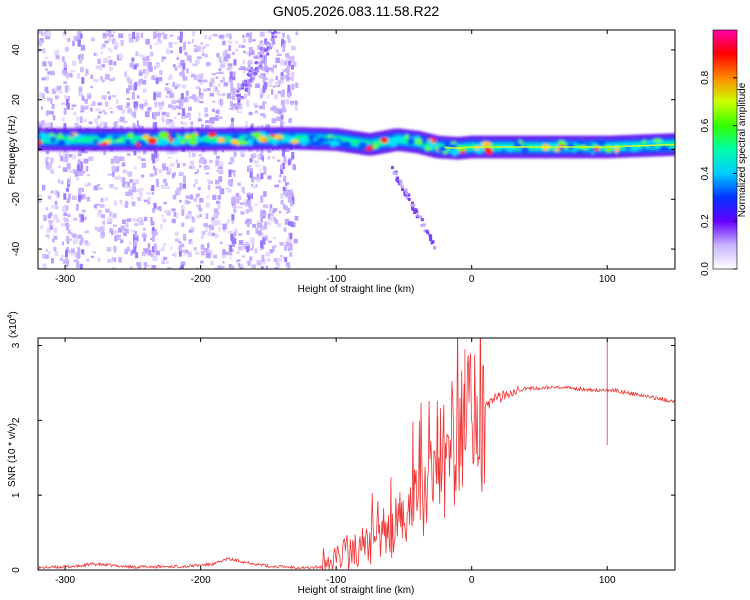  What do you see at coordinates (16, 570) in the screenshot?
I see `snr-ytick-label: 0` at bounding box center [16, 570].